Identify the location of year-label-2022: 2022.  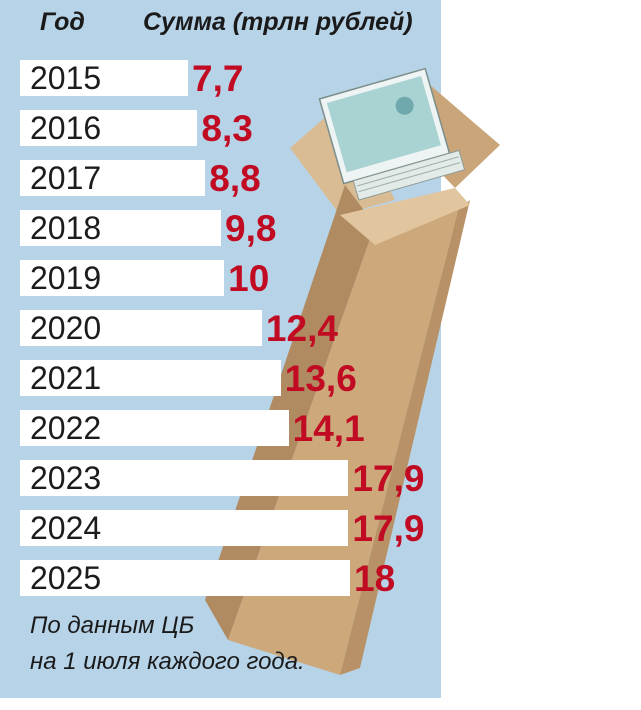
(66, 428).